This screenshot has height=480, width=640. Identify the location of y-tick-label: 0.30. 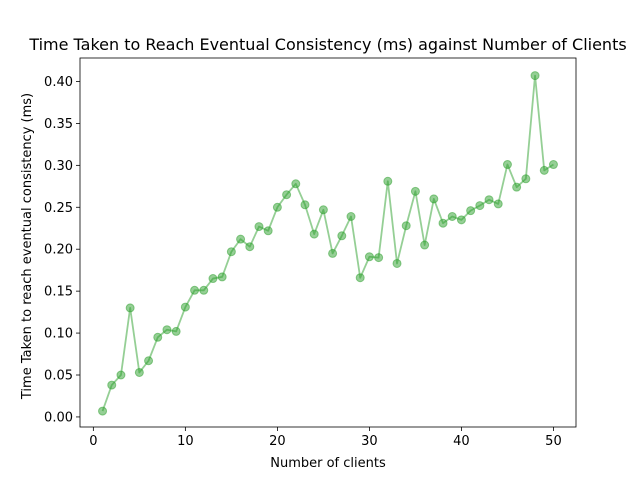
(58, 166).